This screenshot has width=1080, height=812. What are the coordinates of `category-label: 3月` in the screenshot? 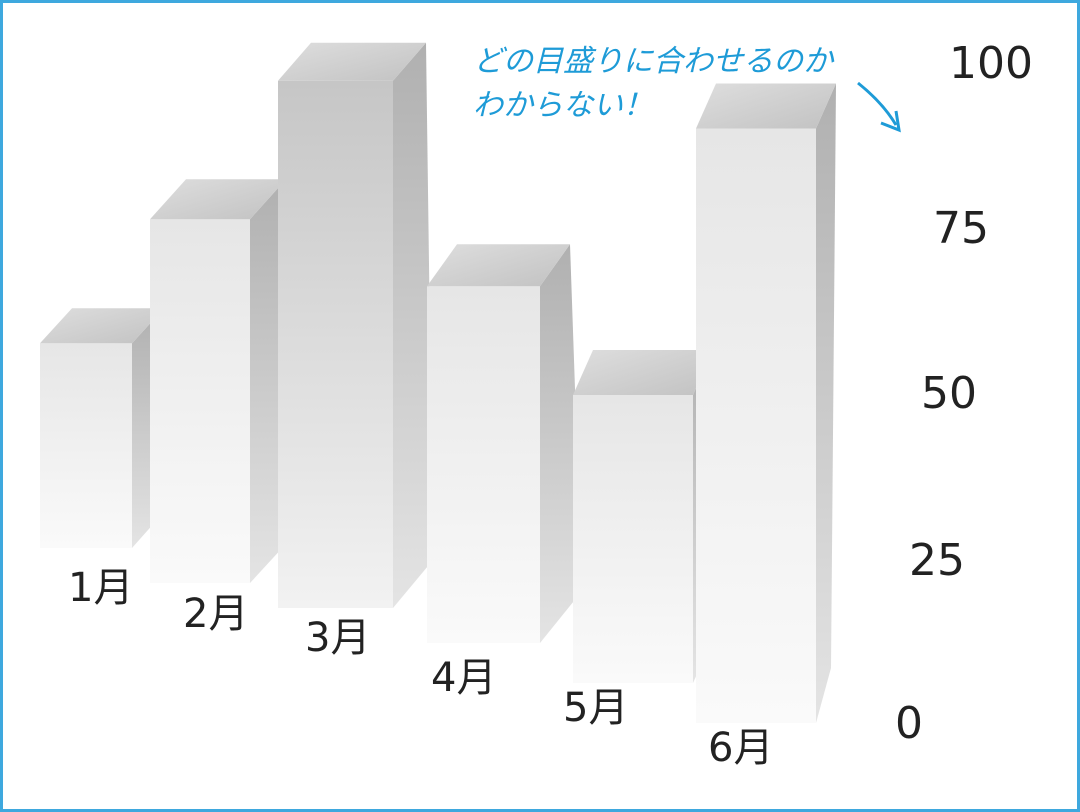 It's located at (337, 638).